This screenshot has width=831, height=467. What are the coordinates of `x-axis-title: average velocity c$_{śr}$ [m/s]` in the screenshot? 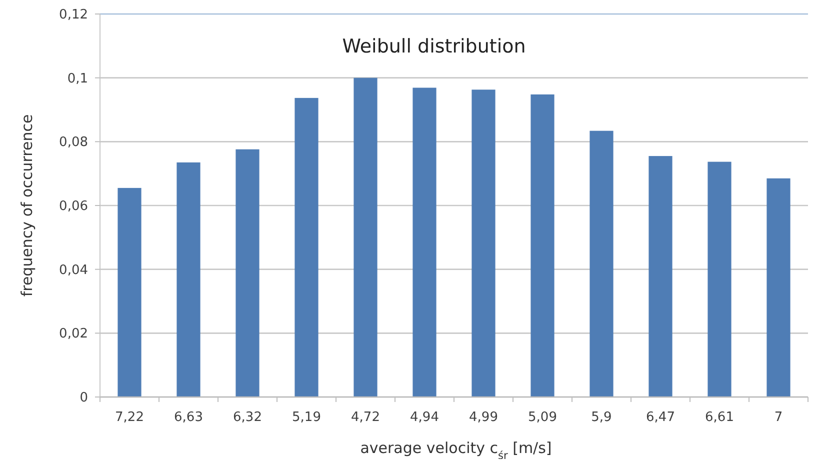 It's located at (456, 450).